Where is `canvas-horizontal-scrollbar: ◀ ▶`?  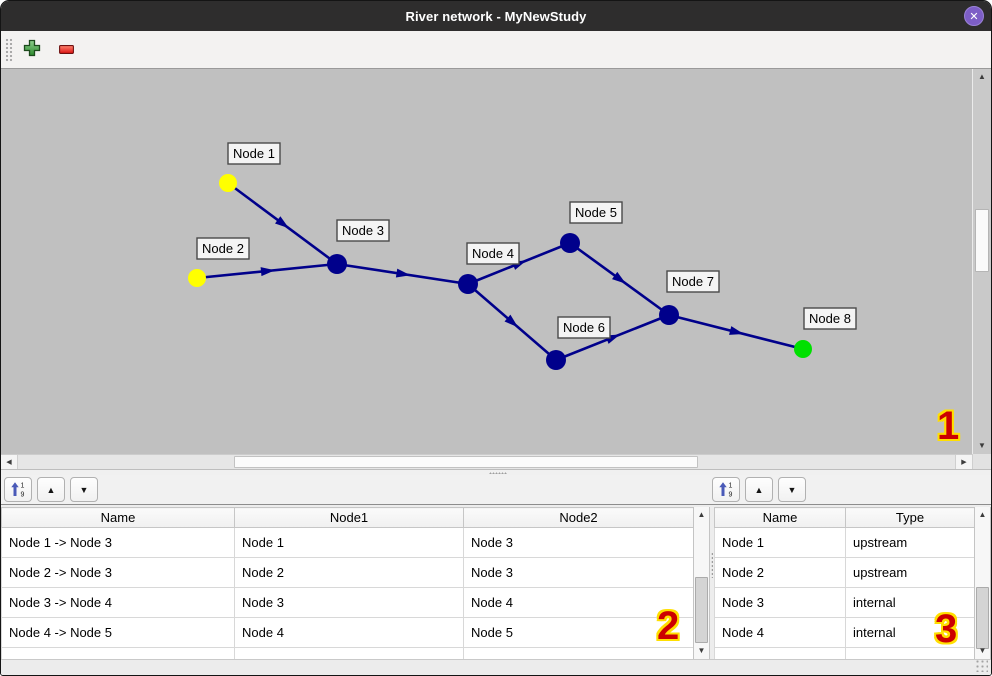
canvas-horizontal-scrollbar: ◀ ▶ is located at coordinates (486, 461).